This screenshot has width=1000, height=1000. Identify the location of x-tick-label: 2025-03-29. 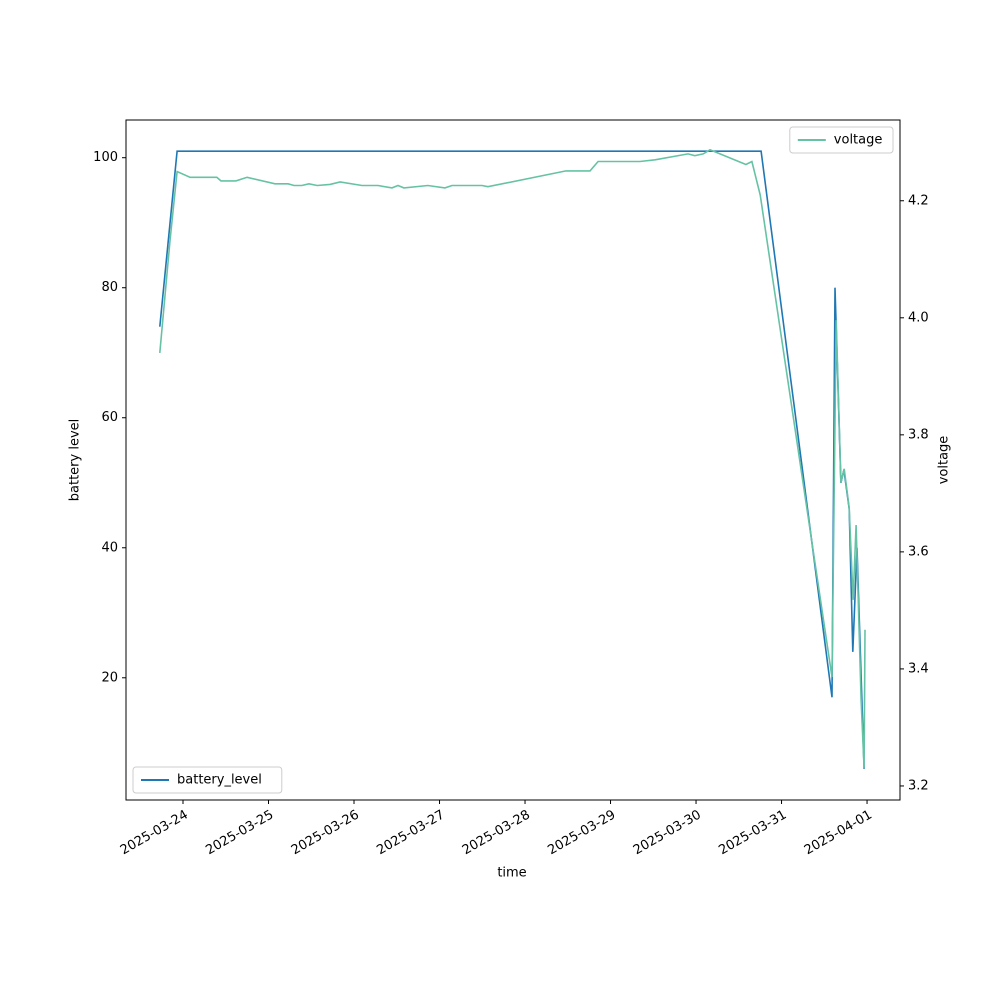
(581, 833).